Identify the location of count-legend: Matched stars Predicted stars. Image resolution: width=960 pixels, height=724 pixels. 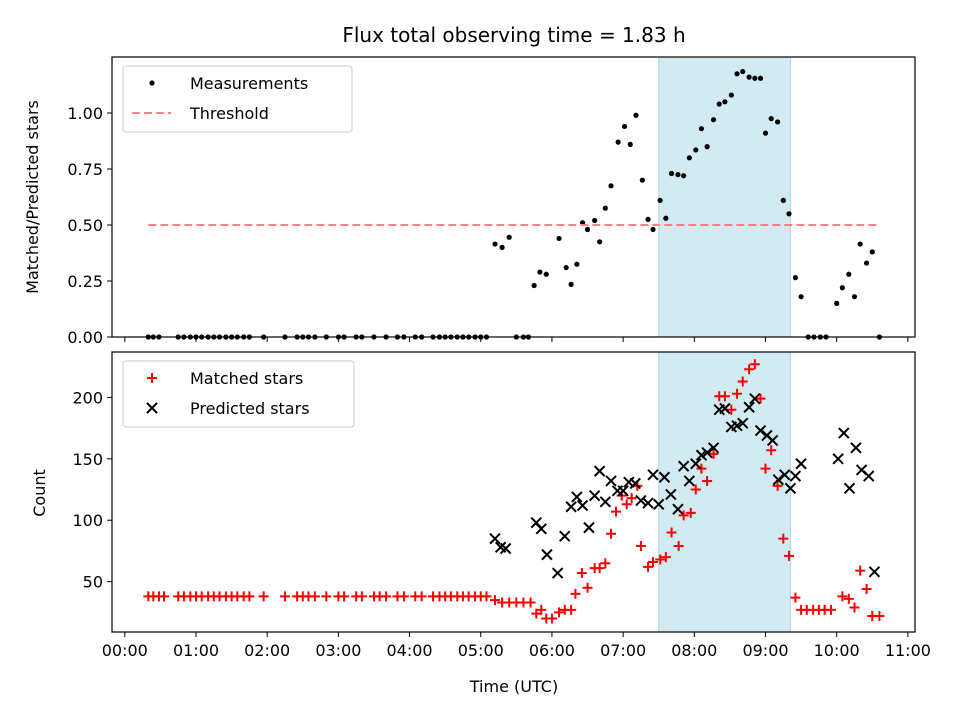
(238, 394).